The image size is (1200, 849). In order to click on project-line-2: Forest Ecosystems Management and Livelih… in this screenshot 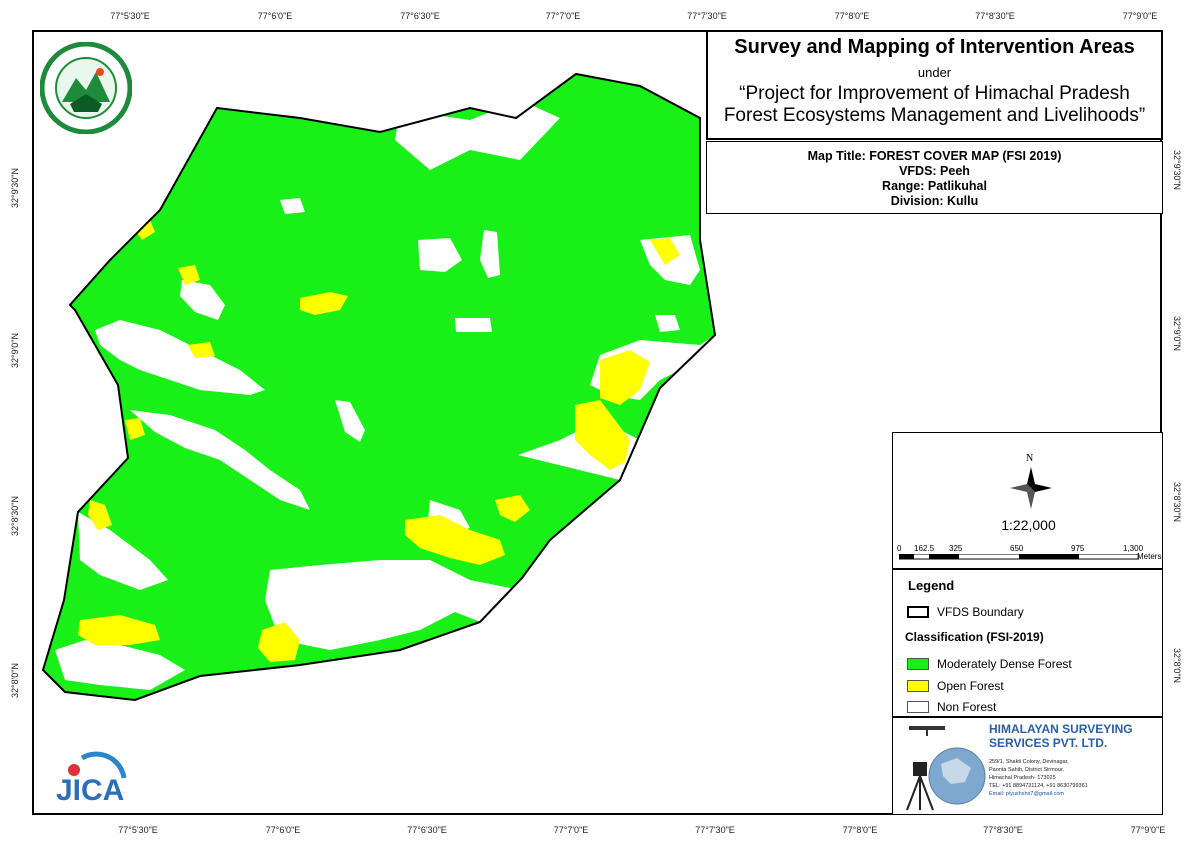, I will do `click(934, 115)`.